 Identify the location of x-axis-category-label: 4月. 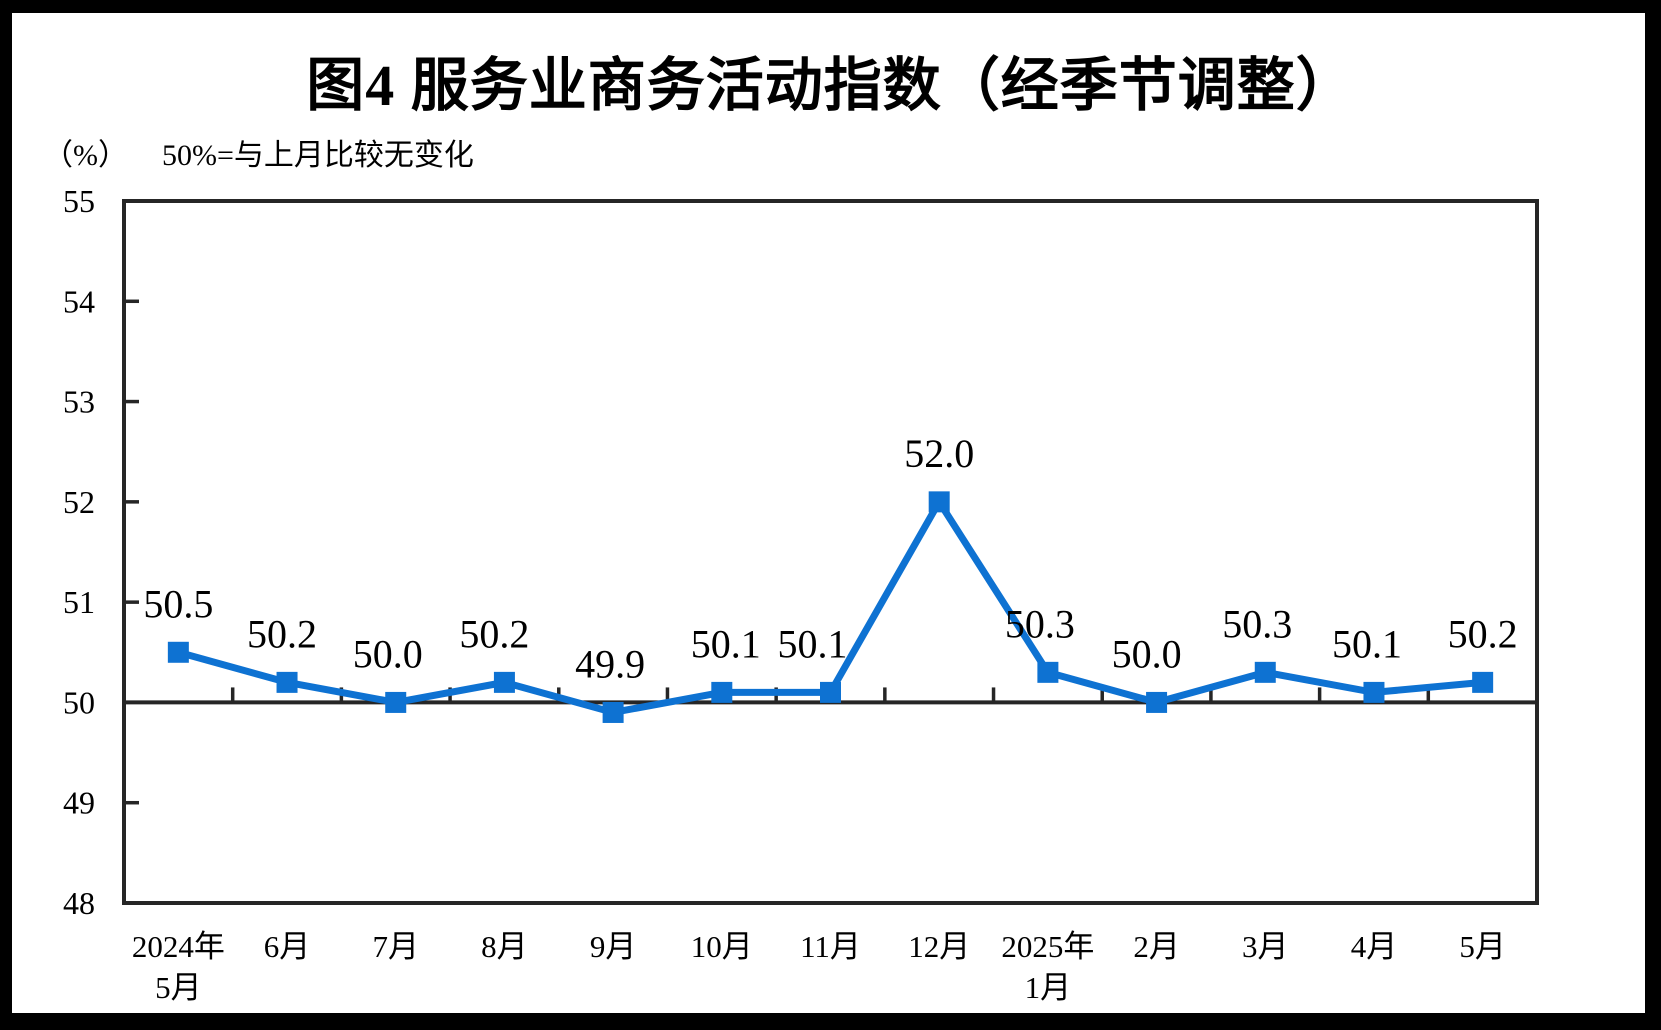
(1374, 946).